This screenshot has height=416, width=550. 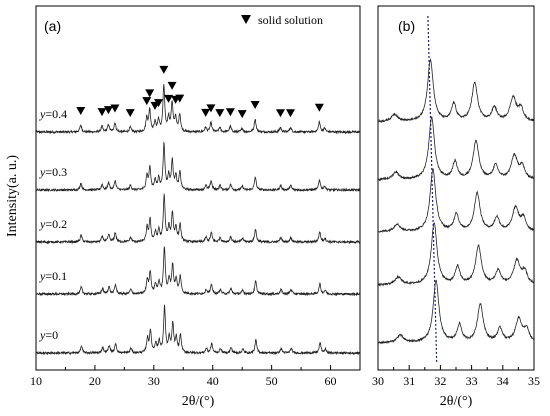 I want to click on x-tick-label-b: 31, so click(x=409, y=381).